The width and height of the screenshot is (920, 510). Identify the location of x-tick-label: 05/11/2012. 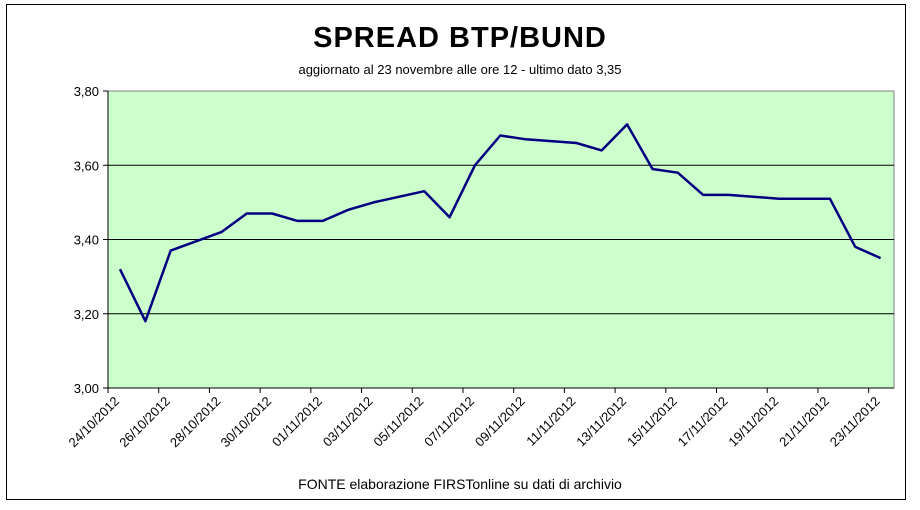
(398, 422).